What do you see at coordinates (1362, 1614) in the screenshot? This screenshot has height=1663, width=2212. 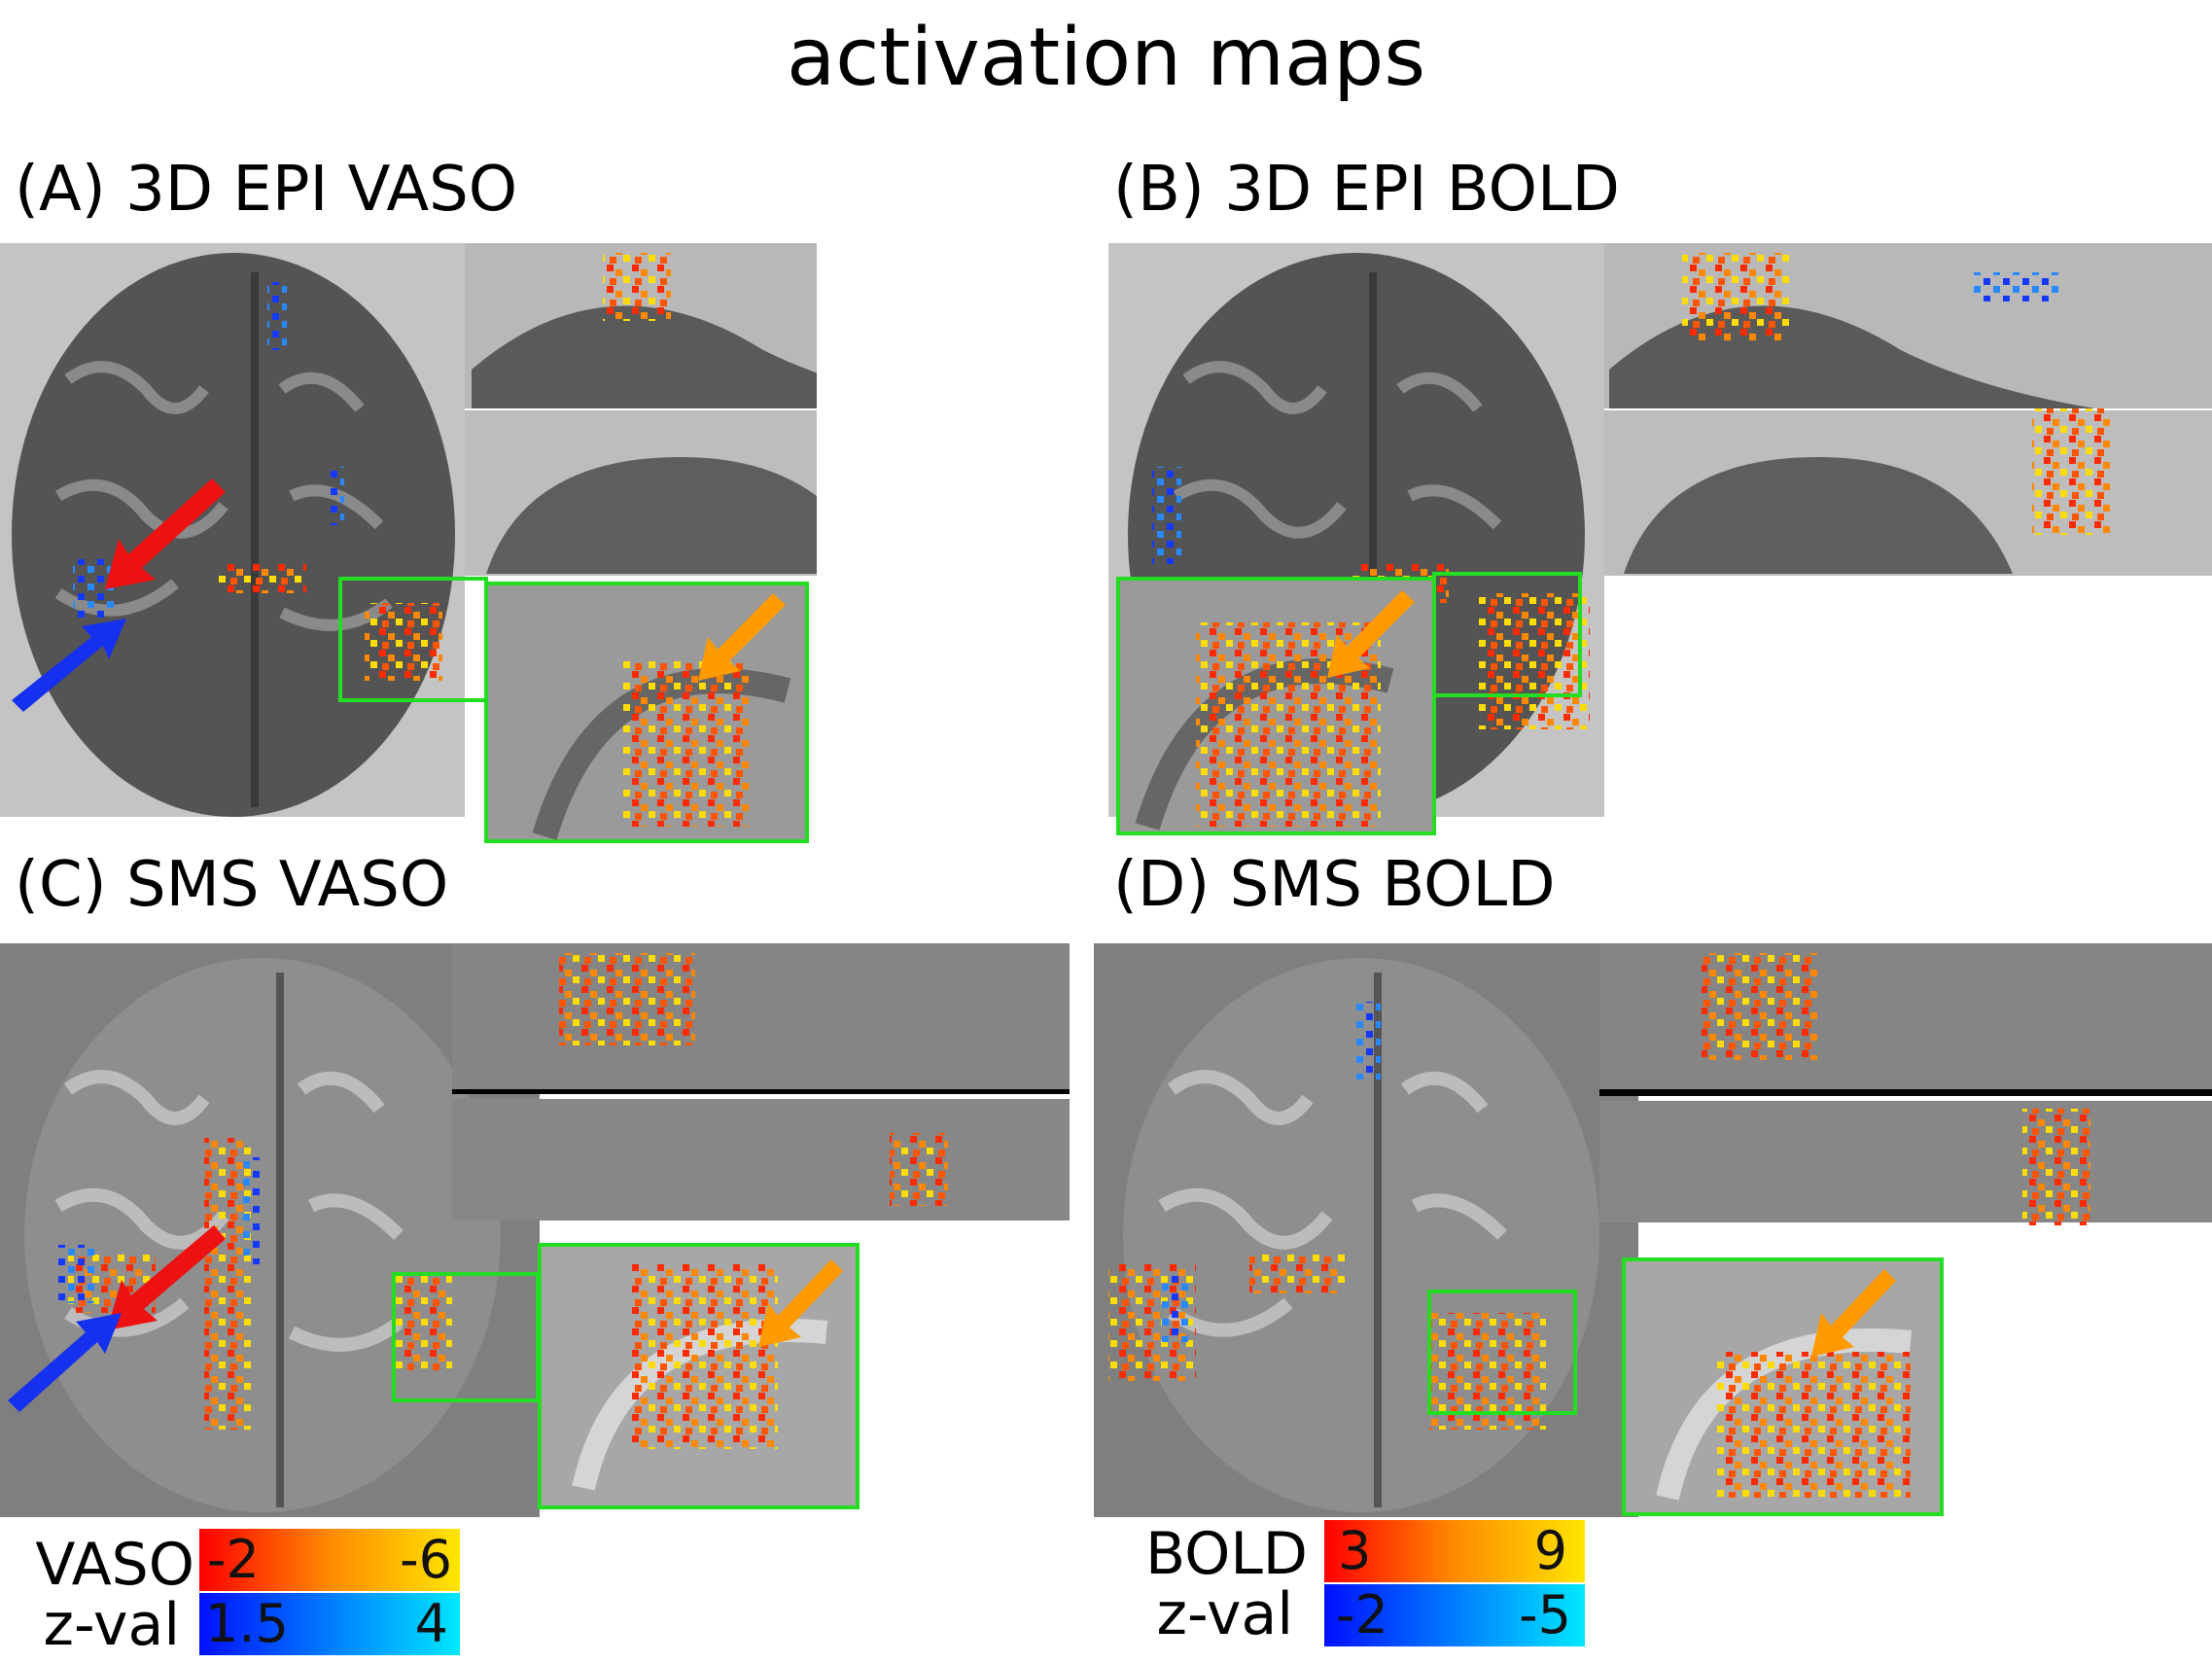 I see `bold-negative-min: -2` at bounding box center [1362, 1614].